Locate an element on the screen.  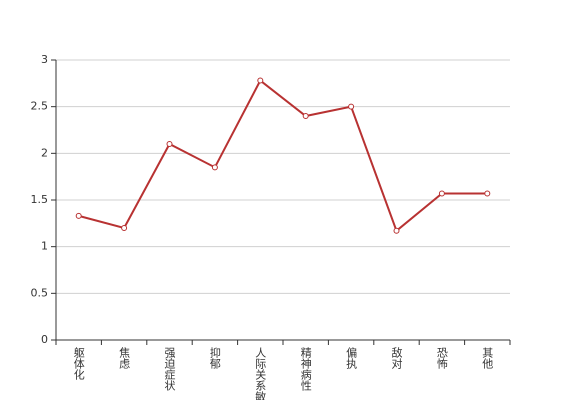
y-tick-label: 3 is located at coordinates (44, 59).